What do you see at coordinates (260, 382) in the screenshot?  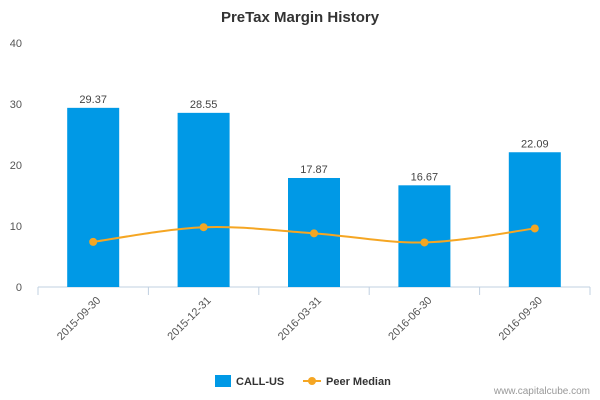 I see `legend-label: CALL-US` at bounding box center [260, 382].